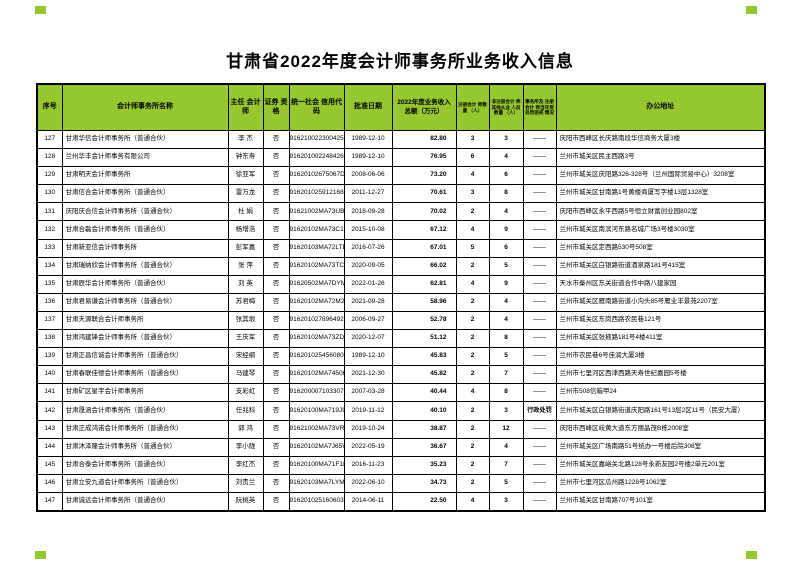  Describe the element at coordinates (145, 501) in the screenshot. I see `cell-name: 甘肃诚远会计师事务所（普通合伙）` at that location.